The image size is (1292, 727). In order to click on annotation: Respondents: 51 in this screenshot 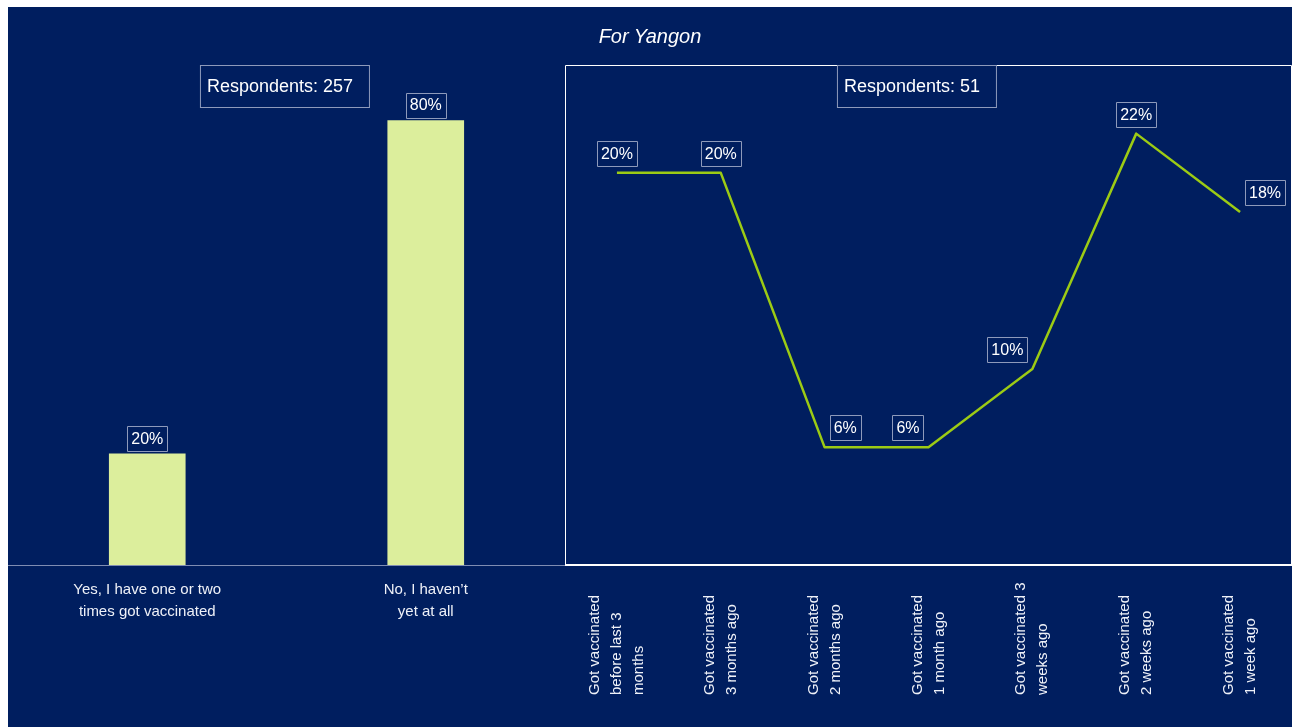, I will do `click(917, 86)`.